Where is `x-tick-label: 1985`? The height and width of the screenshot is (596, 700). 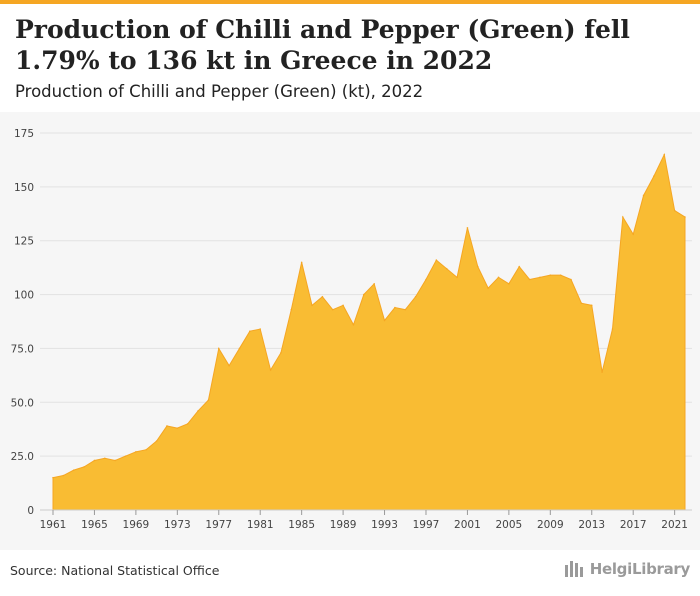 x-tick-label: 1985 is located at coordinates (301, 525).